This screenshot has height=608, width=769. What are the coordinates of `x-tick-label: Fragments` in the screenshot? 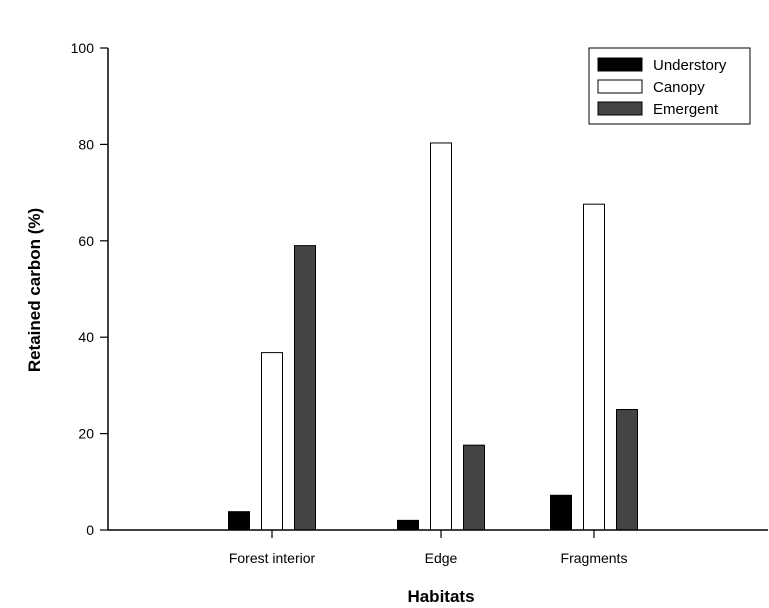 It's located at (594, 558).